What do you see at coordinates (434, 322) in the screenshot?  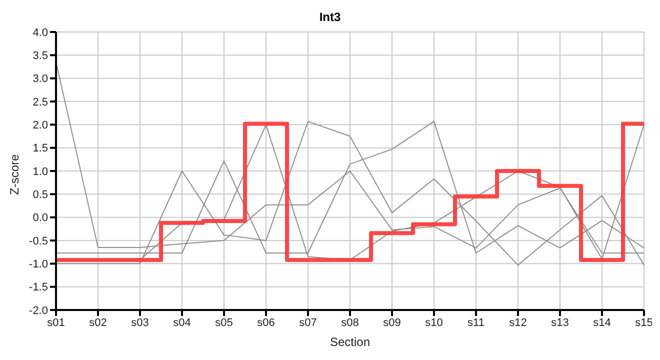 I see `x-tick-label: s10` at bounding box center [434, 322].